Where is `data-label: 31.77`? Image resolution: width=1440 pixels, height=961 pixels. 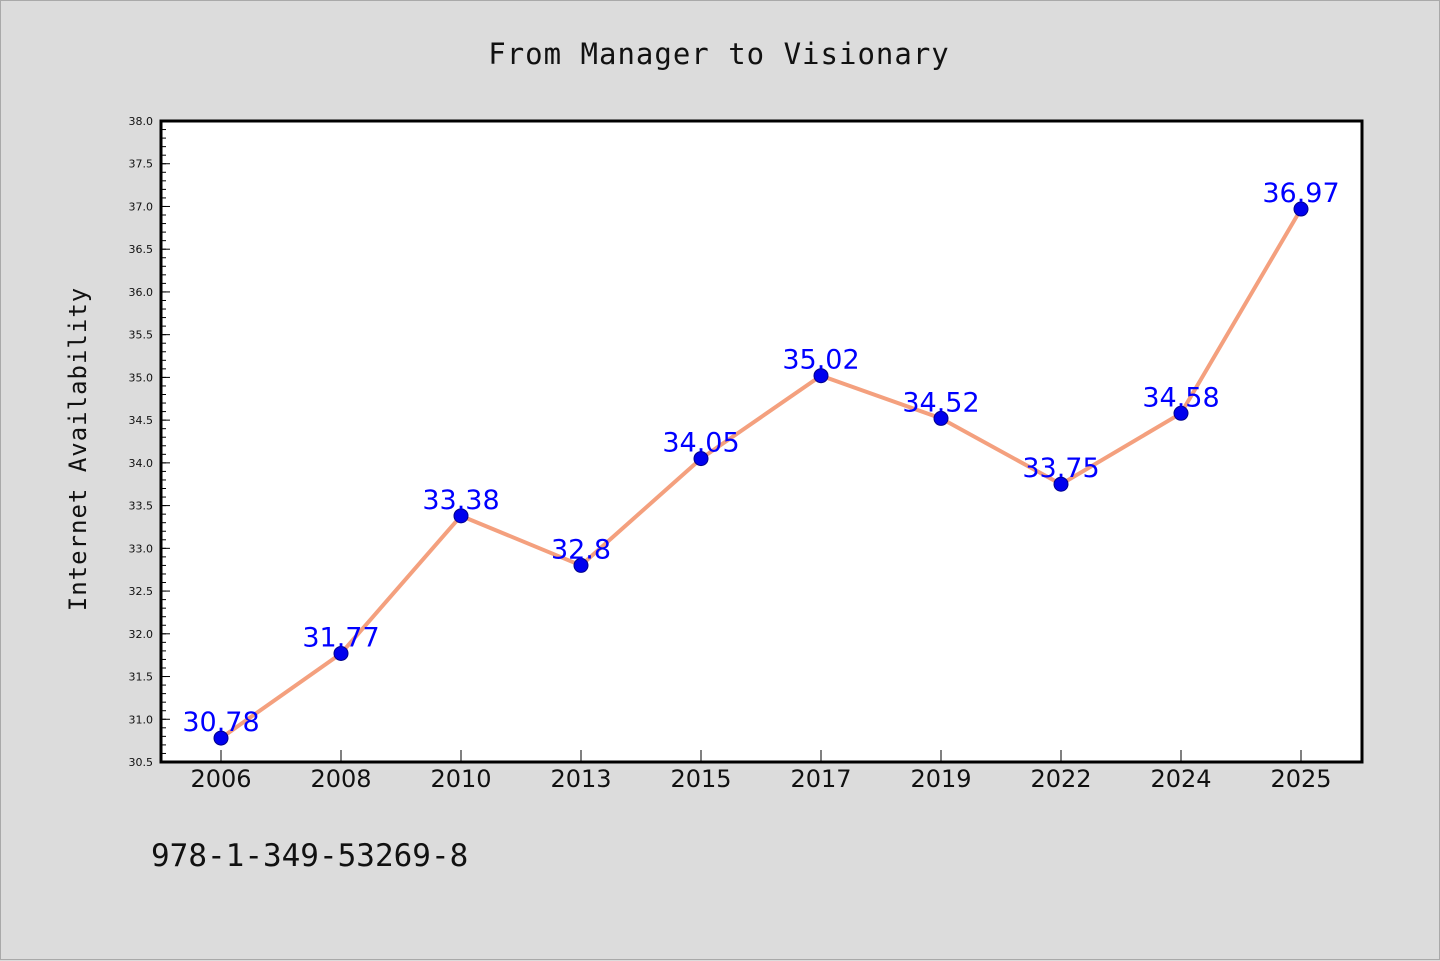 data-label: 31.77 is located at coordinates (340, 637).